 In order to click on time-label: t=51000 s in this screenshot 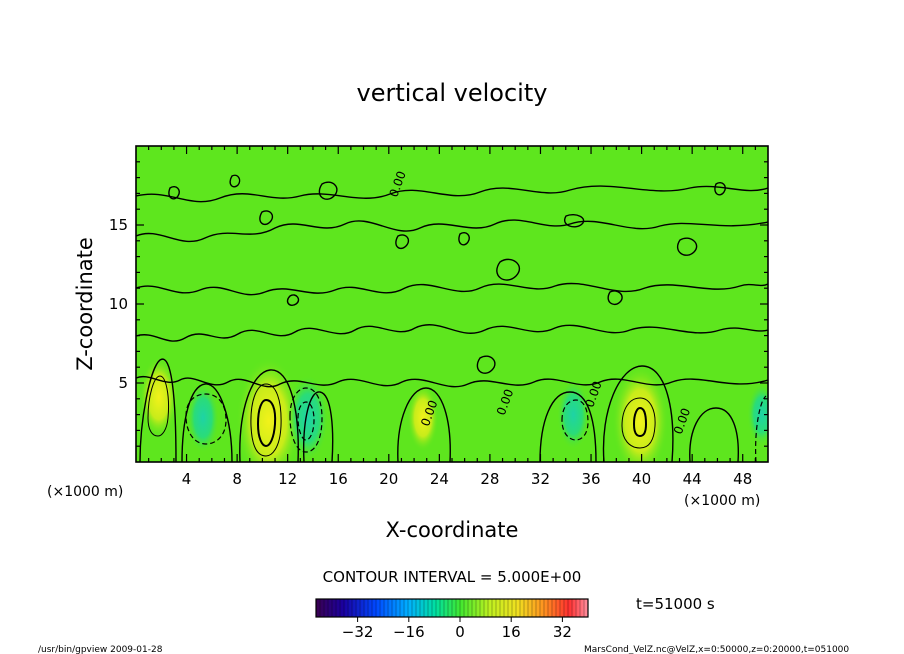, I will do `click(675, 604)`.